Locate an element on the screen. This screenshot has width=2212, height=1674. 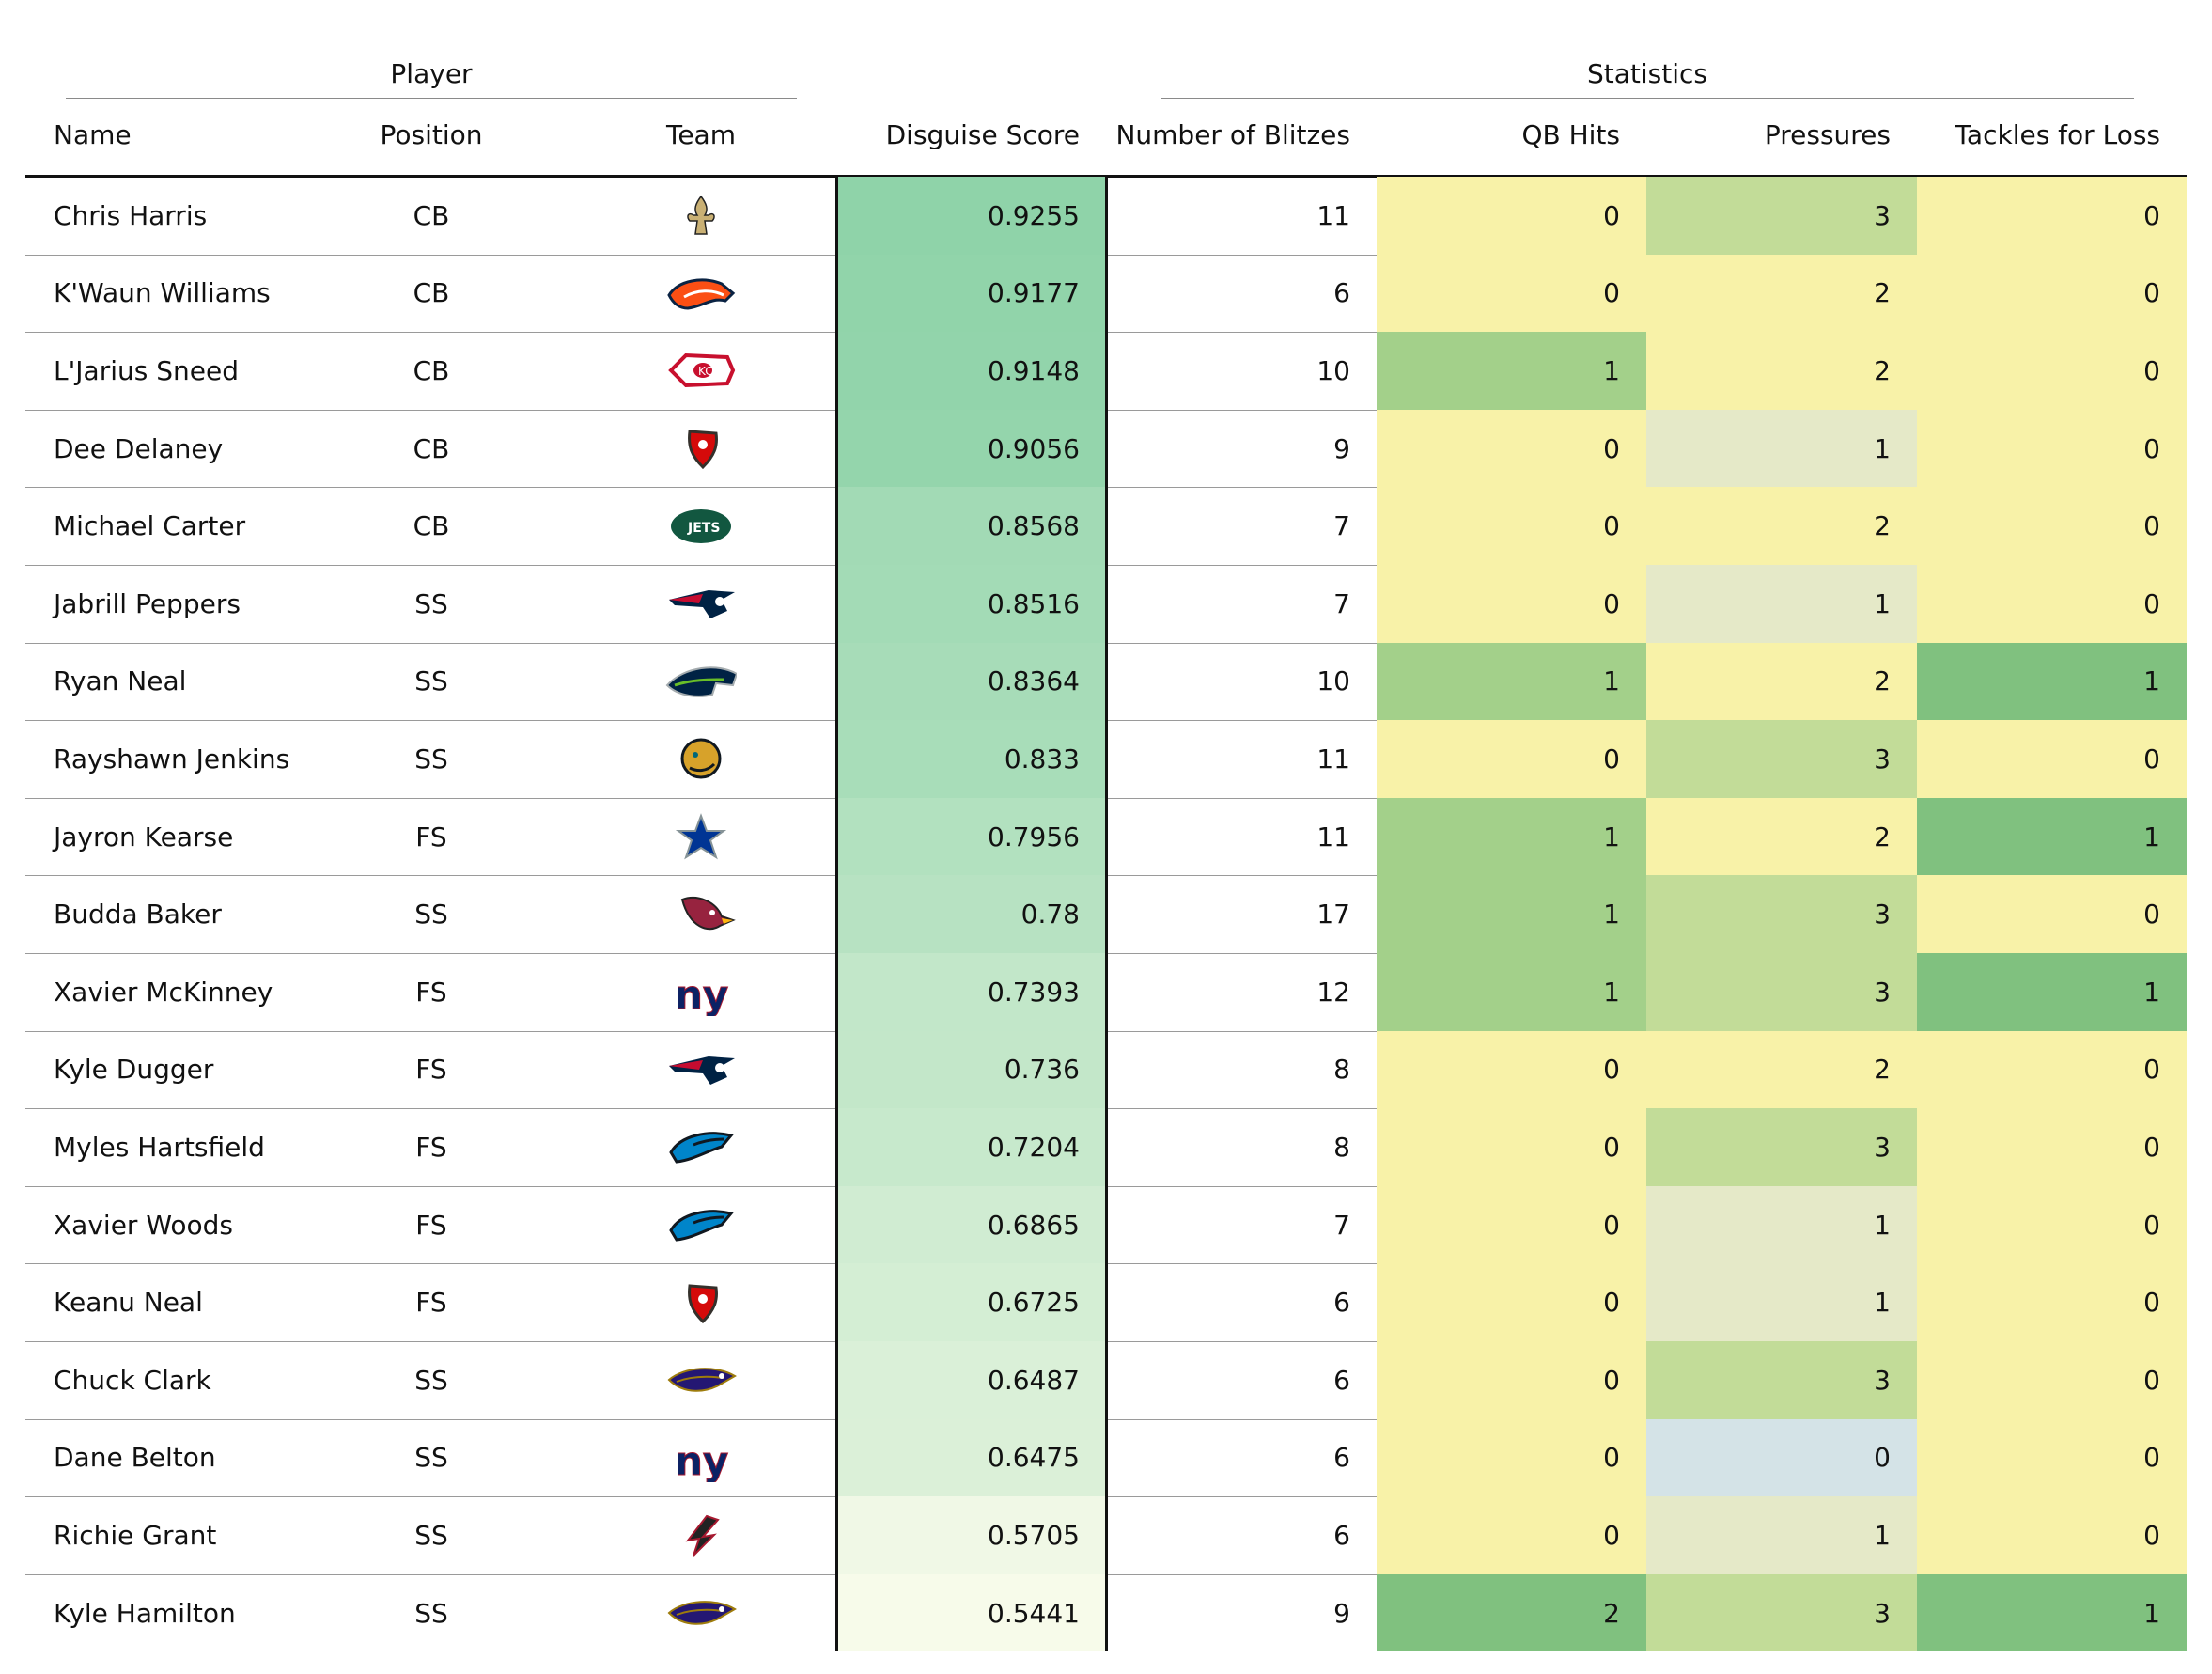
cell-blitzes: 12 is located at coordinates (1242, 992).